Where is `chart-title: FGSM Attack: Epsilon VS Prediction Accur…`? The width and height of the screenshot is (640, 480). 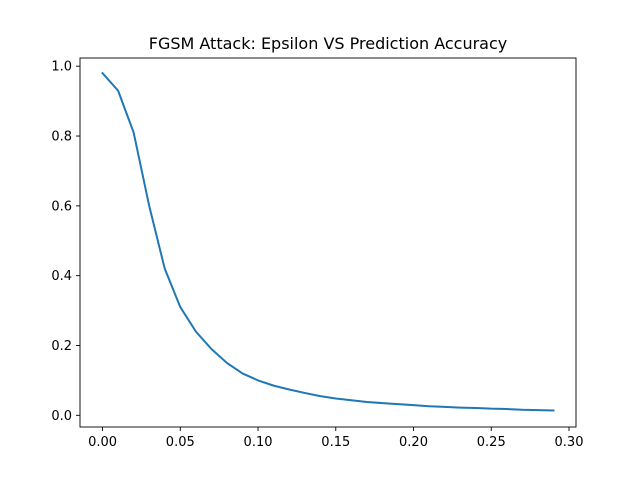
chart-title: FGSM Attack: Epsilon VS Prediction Accur… is located at coordinates (328, 43).